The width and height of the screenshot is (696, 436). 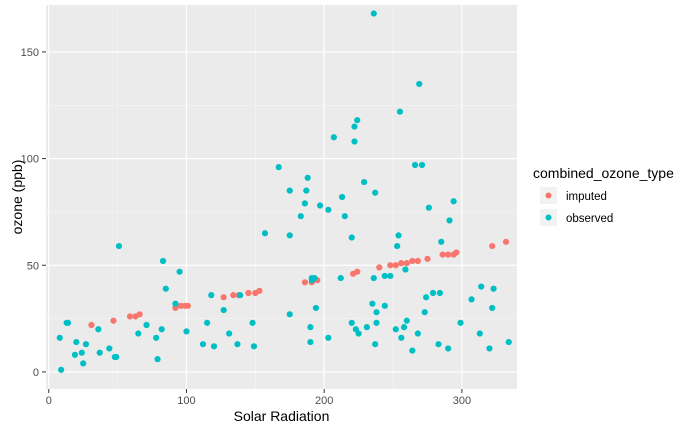 What do you see at coordinates (36, 373) in the screenshot?
I see `y-tick-label: 0` at bounding box center [36, 373].